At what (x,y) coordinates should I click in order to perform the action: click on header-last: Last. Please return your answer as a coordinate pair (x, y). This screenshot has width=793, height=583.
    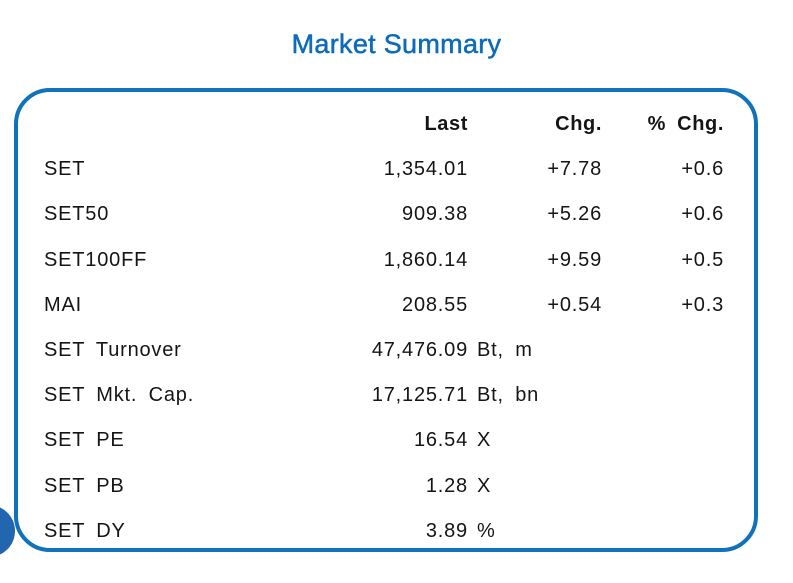
    Looking at the image, I should click on (446, 124).